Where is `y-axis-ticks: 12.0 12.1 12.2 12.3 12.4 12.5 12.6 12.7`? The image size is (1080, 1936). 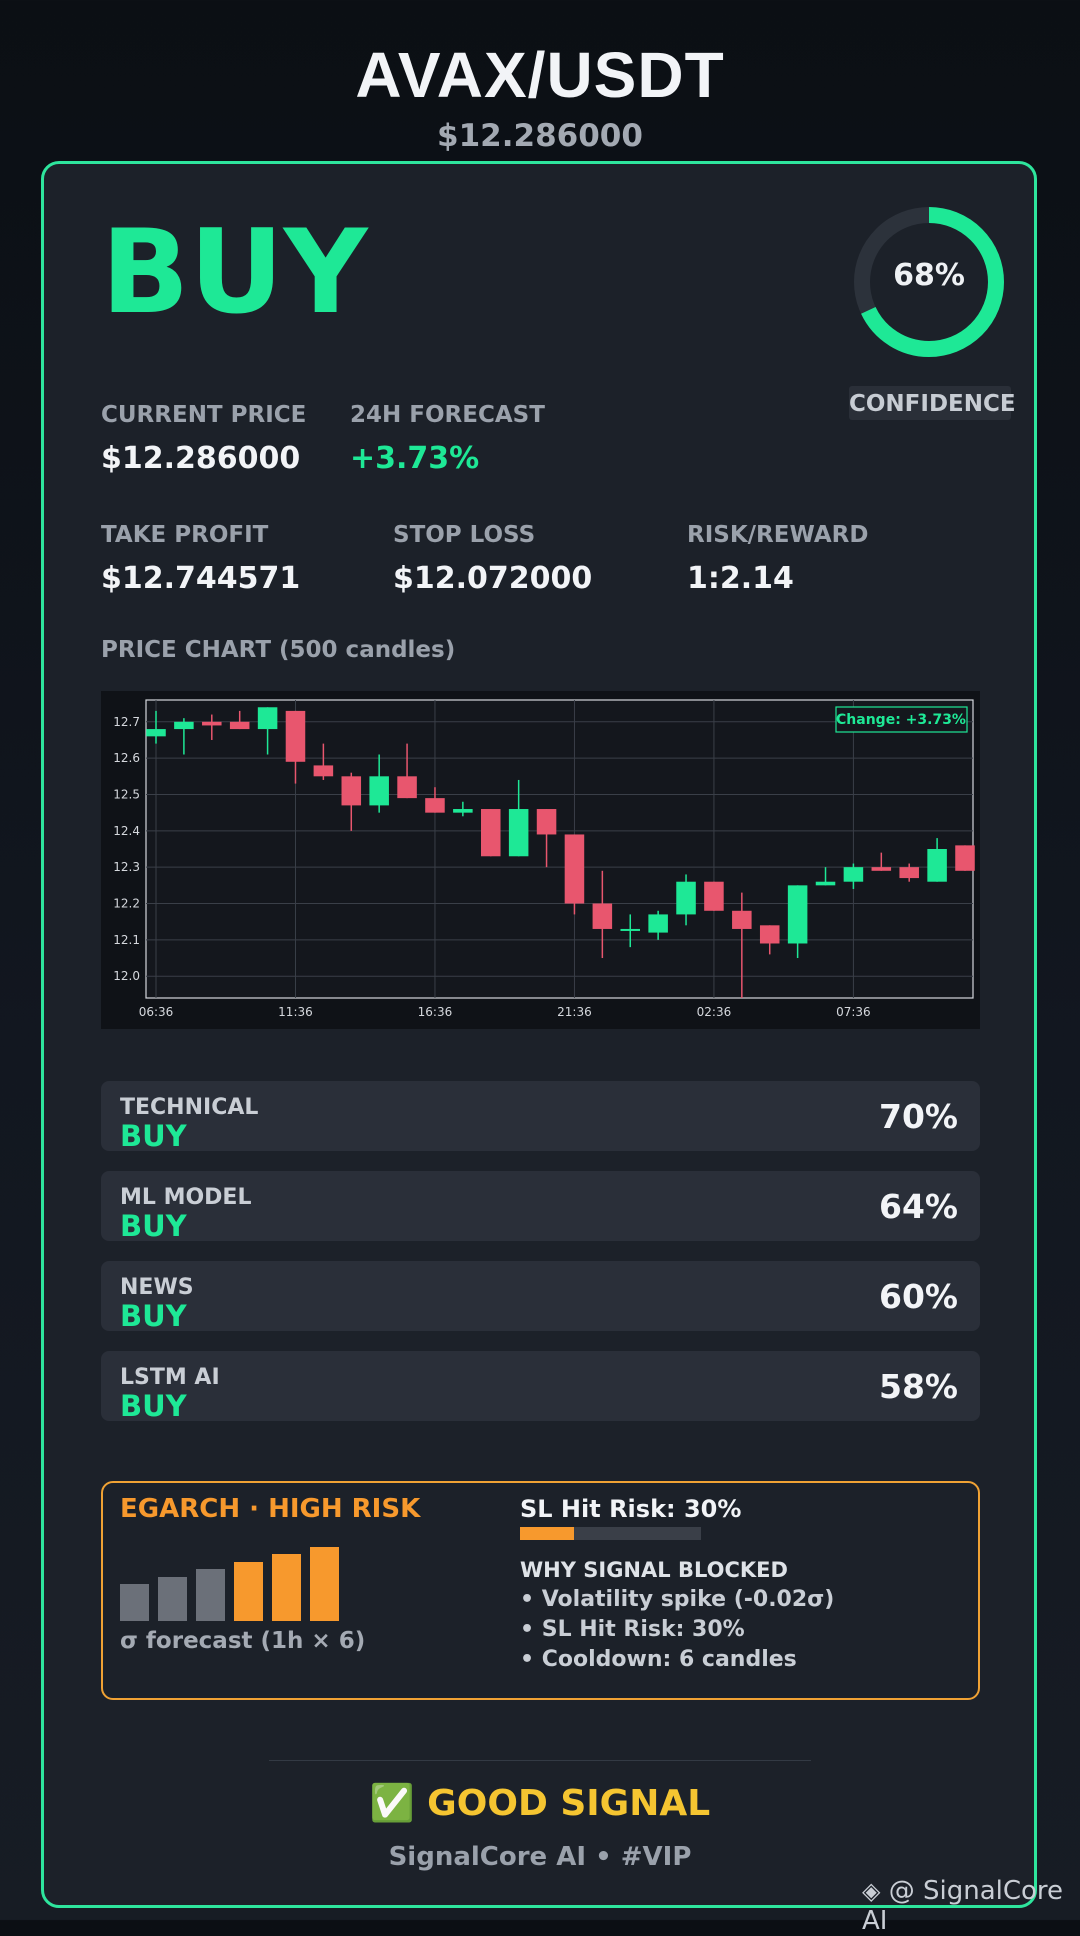 y-axis-ticks: 12.0 12.1 12.2 12.3 12.4 12.5 12.6 12.7 is located at coordinates (126, 849).